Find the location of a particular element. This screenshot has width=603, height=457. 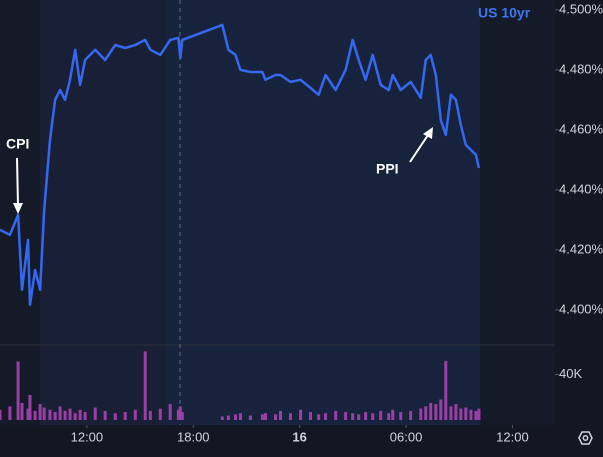

y-tick-label: 40K is located at coordinates (570, 373).